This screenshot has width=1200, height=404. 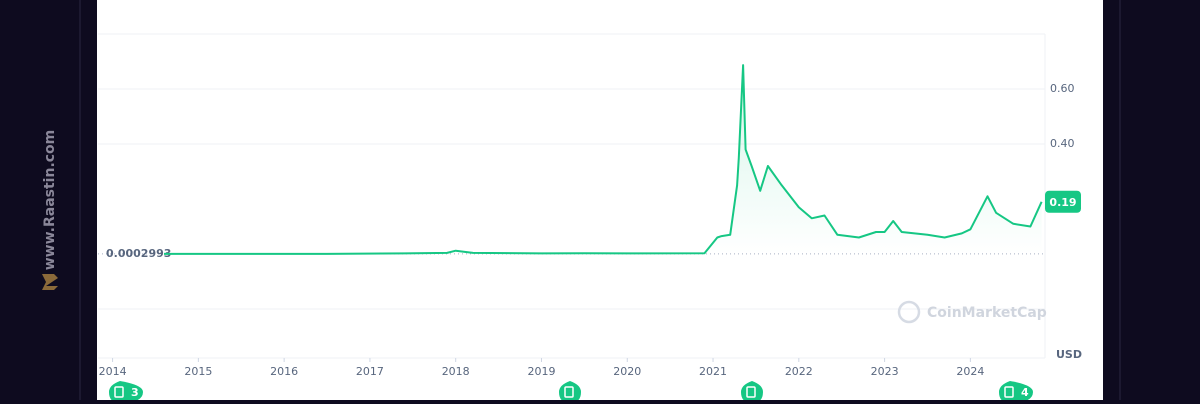 I want to click on current-price-badge: 0.19, so click(x=1063, y=201).